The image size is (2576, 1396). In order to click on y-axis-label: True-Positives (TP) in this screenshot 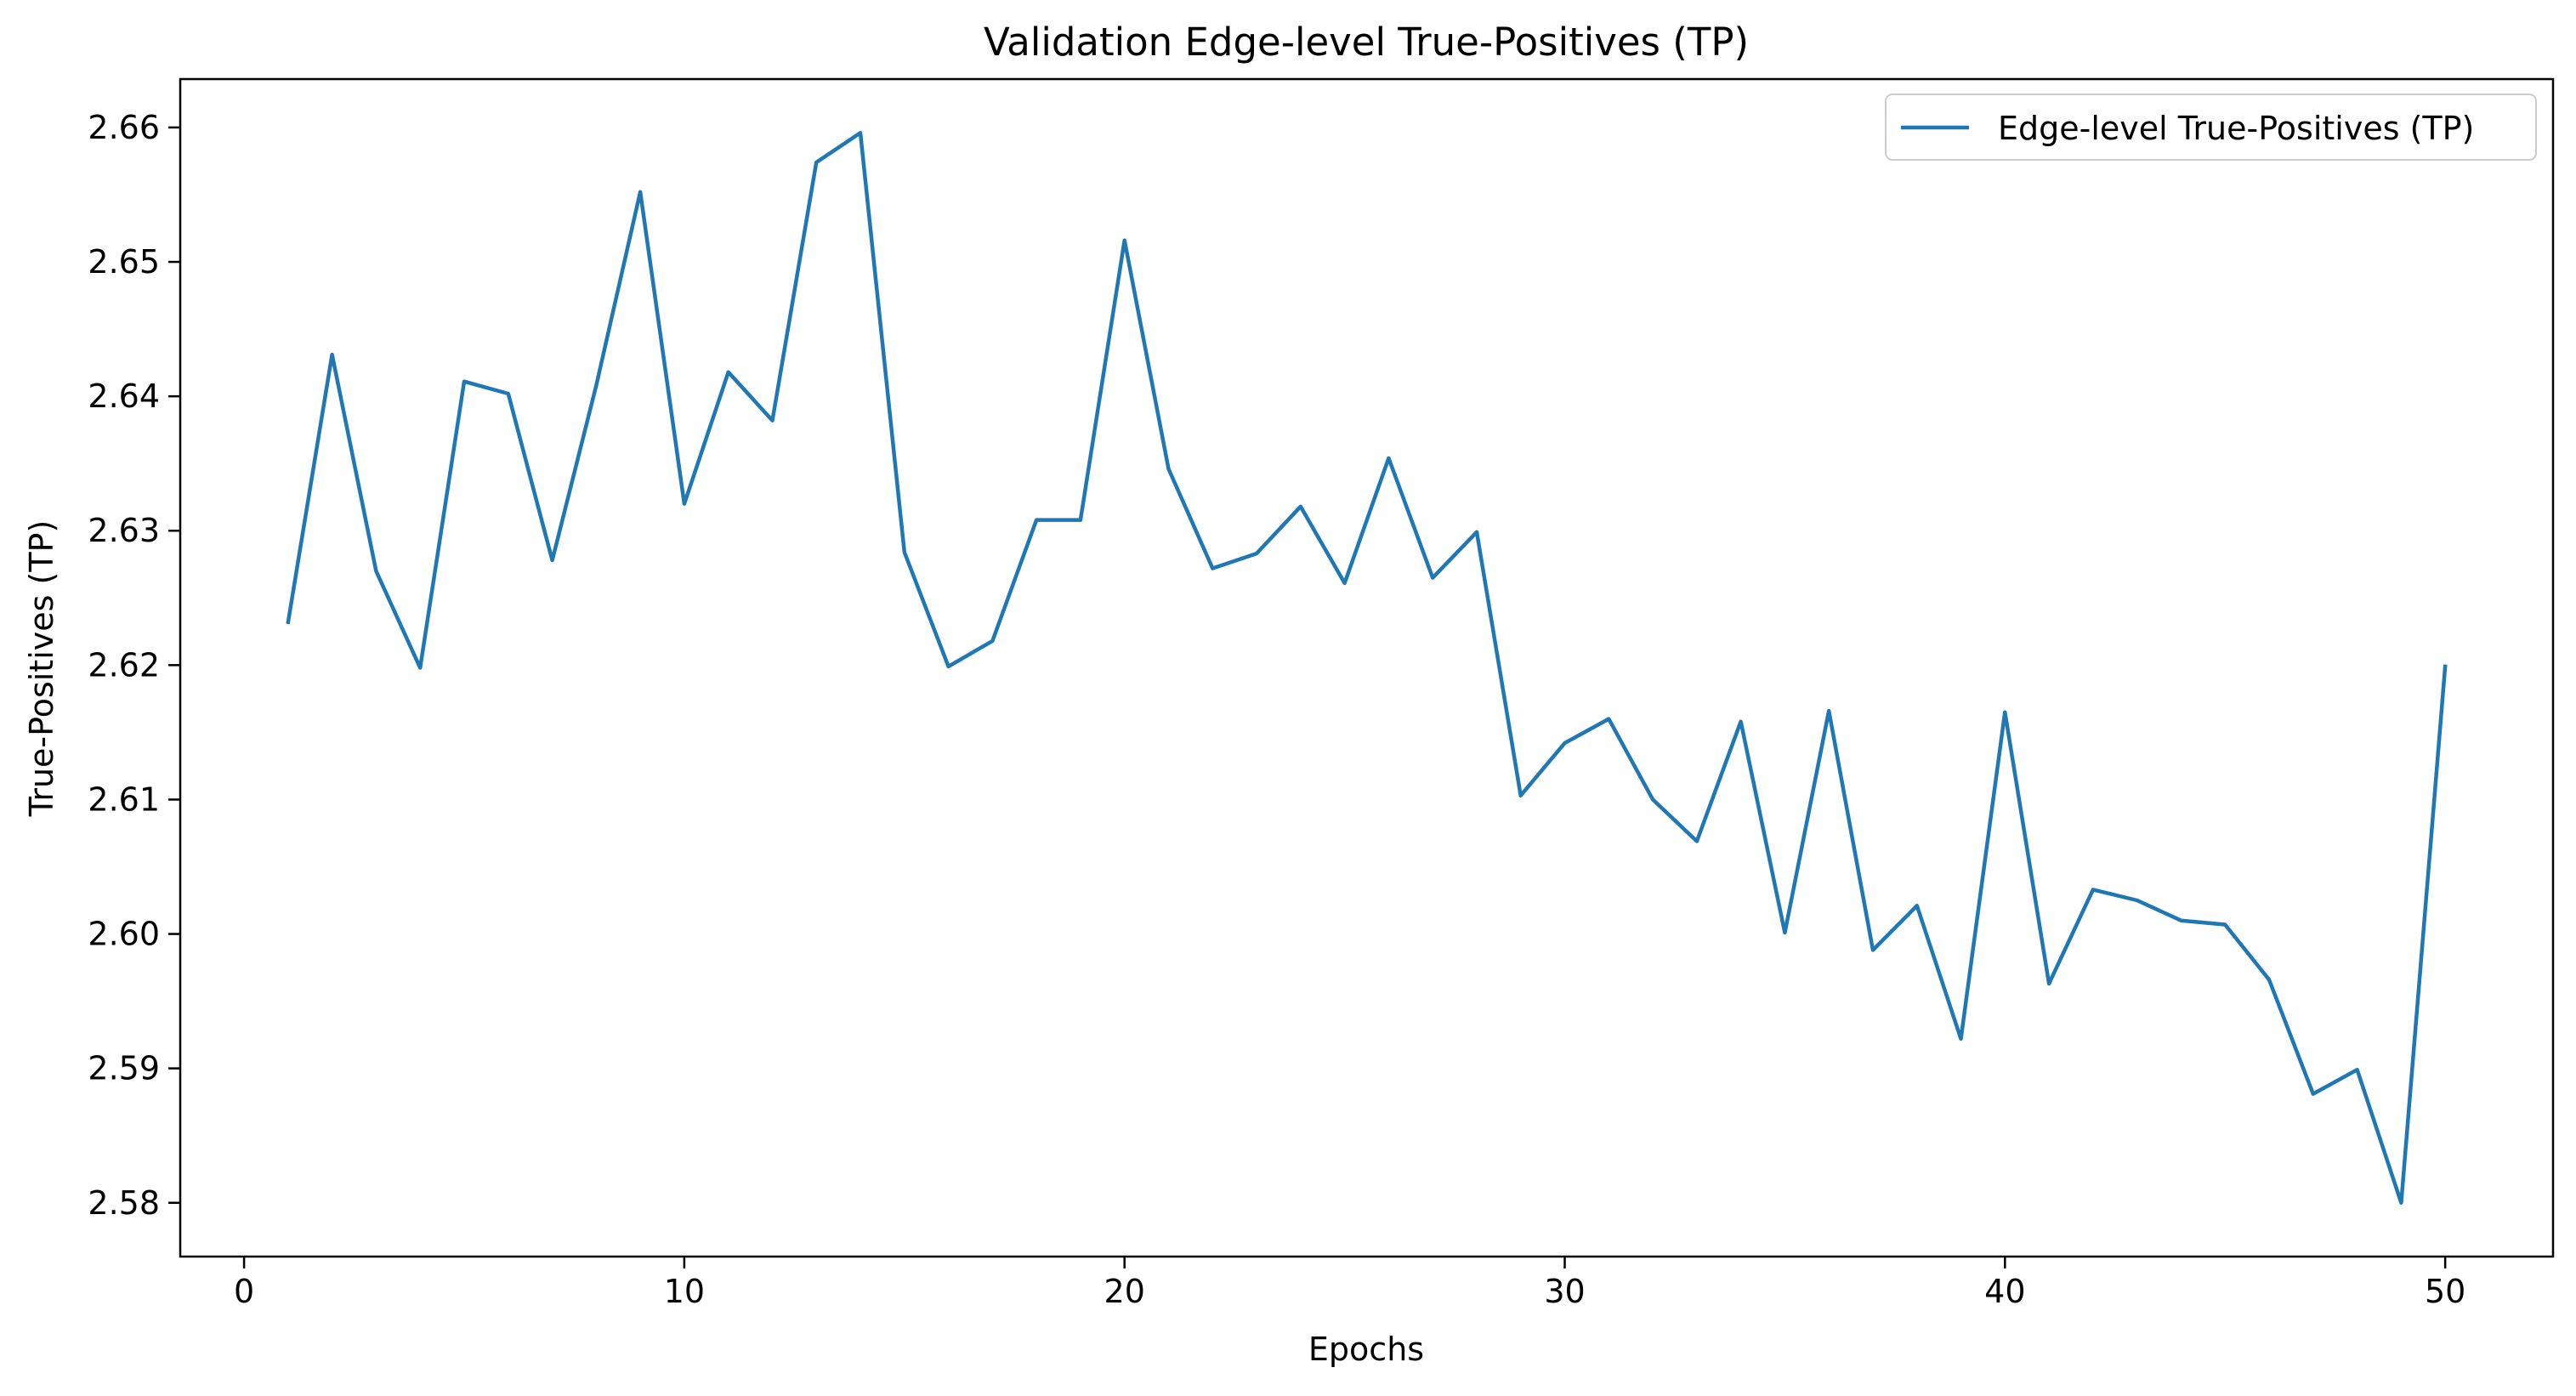, I will do `click(42, 669)`.